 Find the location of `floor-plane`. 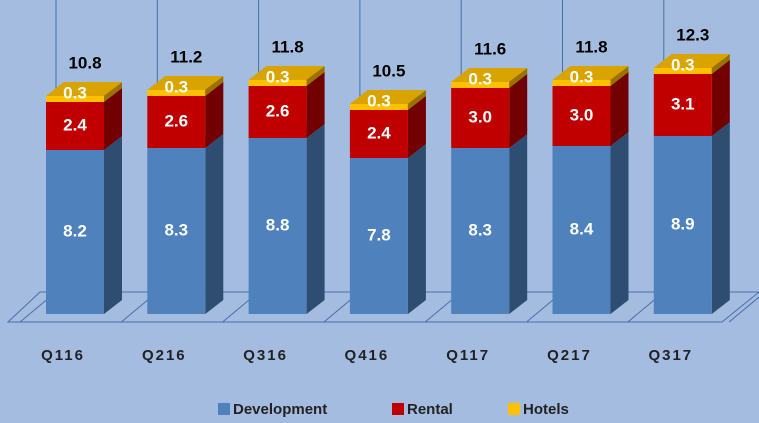

floor-plane is located at coordinates (382, 307).